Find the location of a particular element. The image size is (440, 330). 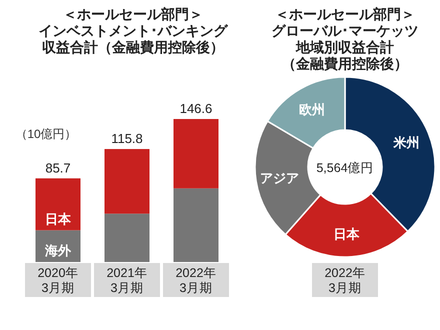

y-axis-title: （10億円） is located at coordinates (46, 134).